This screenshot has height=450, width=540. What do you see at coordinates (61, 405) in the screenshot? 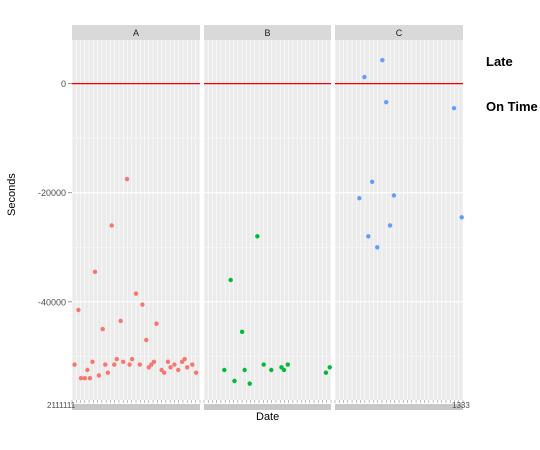
I see `x-tick-label-left: 2111111` at bounding box center [61, 405].